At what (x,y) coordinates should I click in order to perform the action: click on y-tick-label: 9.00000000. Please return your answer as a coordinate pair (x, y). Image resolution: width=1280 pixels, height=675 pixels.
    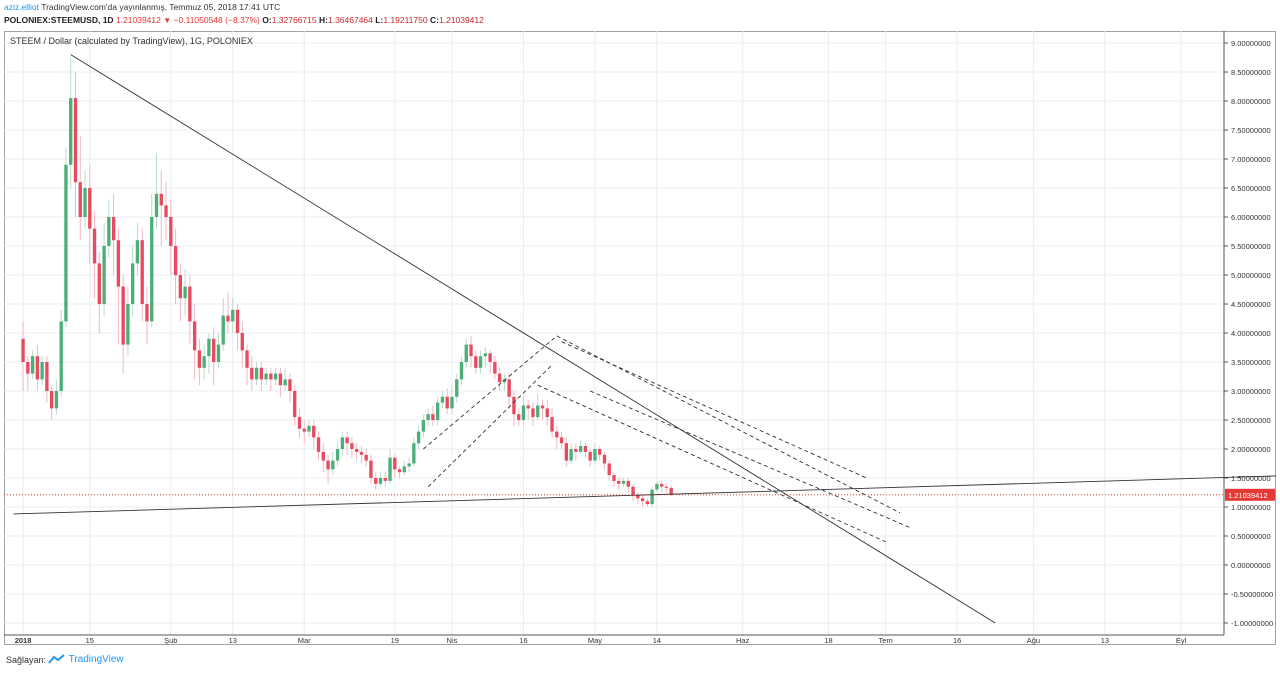
    Looking at the image, I should click on (1251, 43).